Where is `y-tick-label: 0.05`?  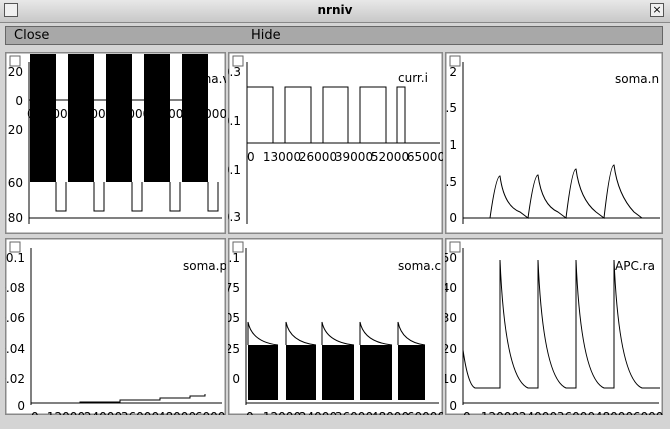 y-tick-label: 0.05 is located at coordinates (234, 318).